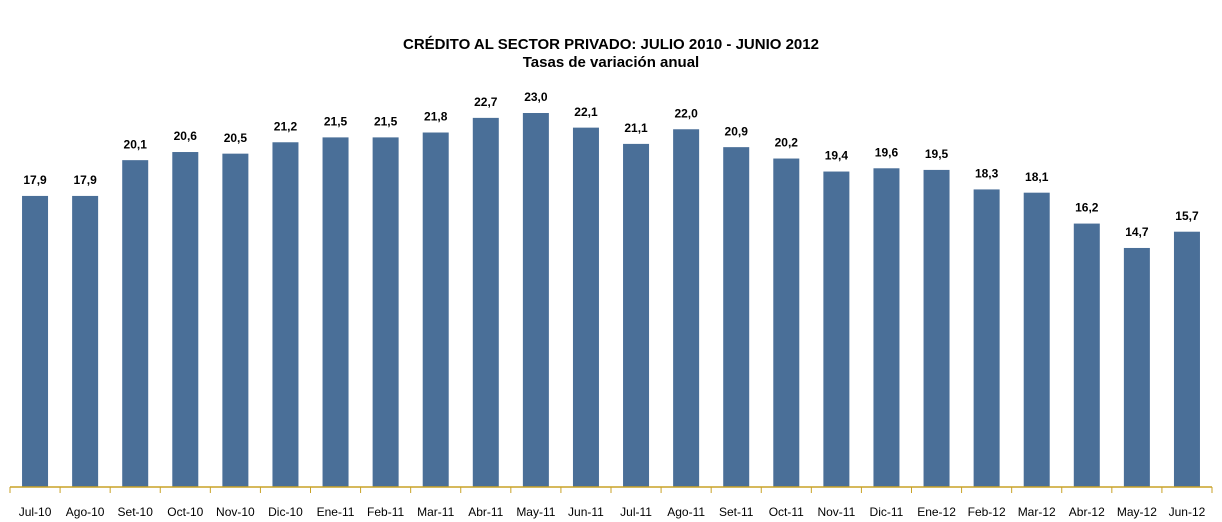  Describe the element at coordinates (286, 126) in the screenshot. I see `data-label: 21,2` at that location.